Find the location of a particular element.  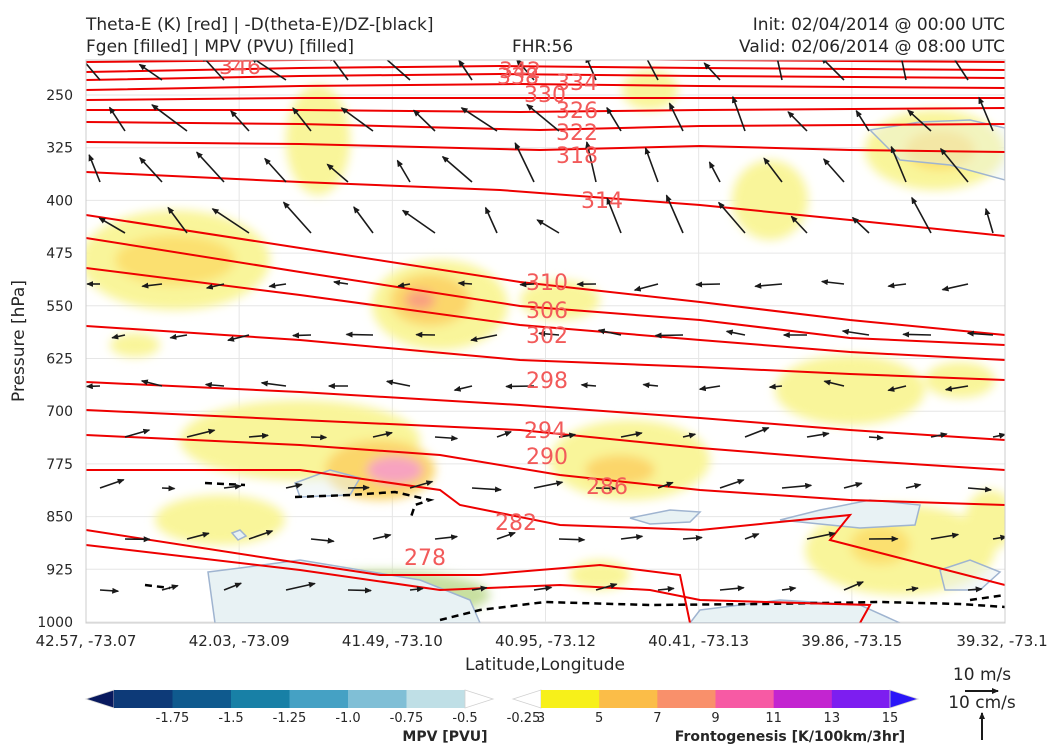

colorbar-tick-label: -0.5 is located at coordinates (464, 718).